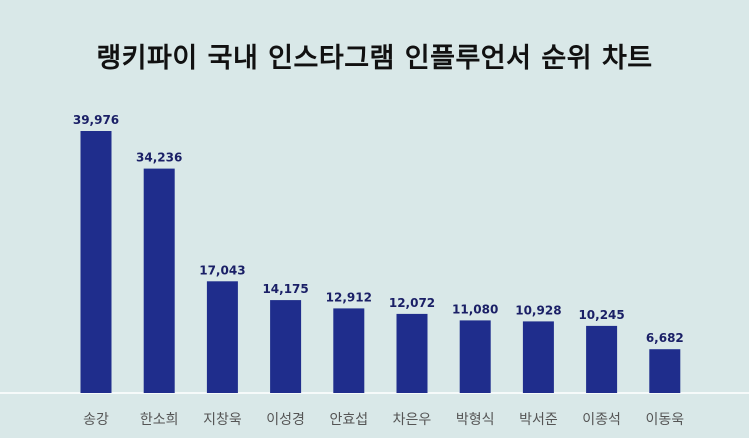 The image size is (749, 438). Describe the element at coordinates (601, 315) in the screenshot. I see `value-label-9: 10,245` at that location.